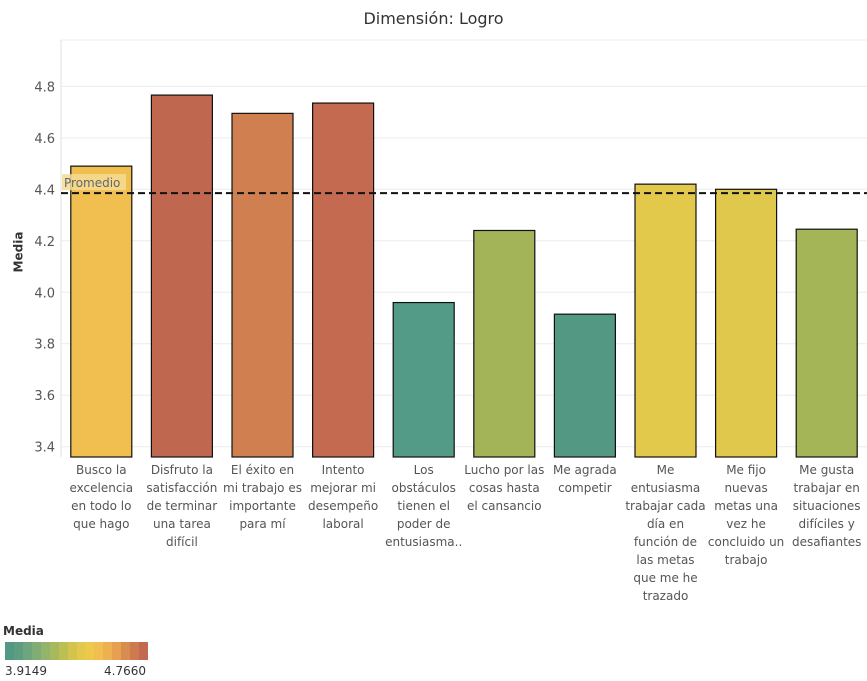 The image size is (867, 681). What do you see at coordinates (26, 671) in the screenshot?
I see `legend-min-label: 3.9149` at bounding box center [26, 671].